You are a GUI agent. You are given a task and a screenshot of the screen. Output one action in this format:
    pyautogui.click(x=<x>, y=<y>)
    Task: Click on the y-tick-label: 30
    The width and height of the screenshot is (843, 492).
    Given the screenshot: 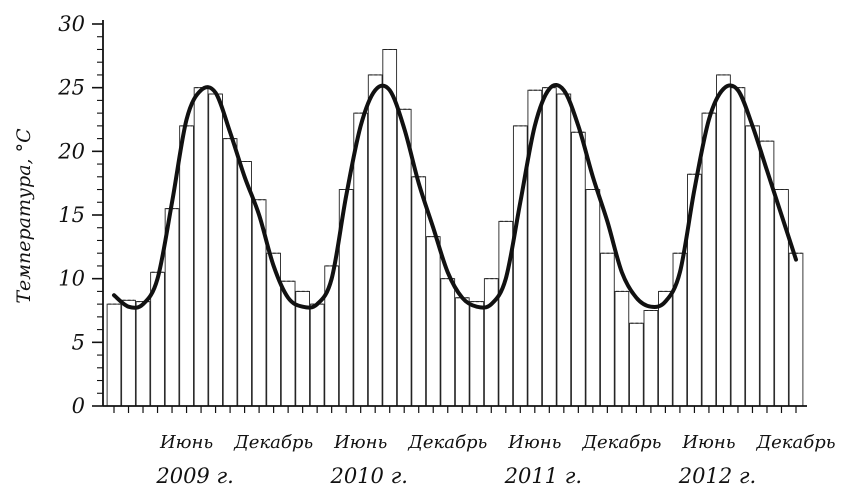 What is the action you would take?
    pyautogui.click(x=71, y=24)
    